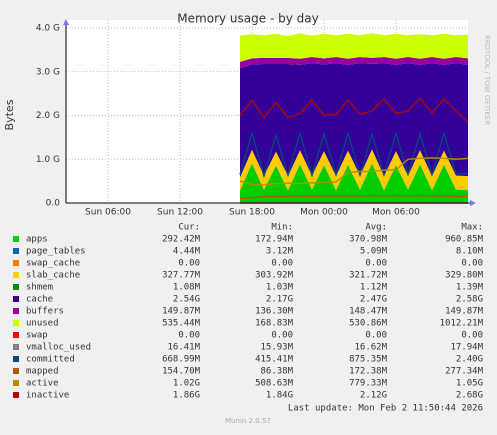 The width and height of the screenshot is (497, 435). Describe the element at coordinates (39, 288) in the screenshot. I see `legend-label: shmem` at that location.